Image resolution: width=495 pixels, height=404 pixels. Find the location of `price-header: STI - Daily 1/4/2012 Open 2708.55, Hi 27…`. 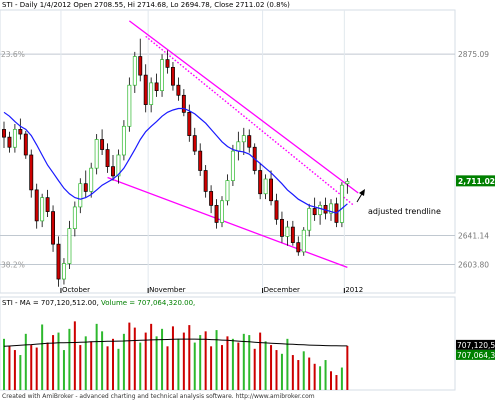

price-header: STI - Daily 1/4/2012 Open 2708.55, Hi 27… is located at coordinates (146, 5).